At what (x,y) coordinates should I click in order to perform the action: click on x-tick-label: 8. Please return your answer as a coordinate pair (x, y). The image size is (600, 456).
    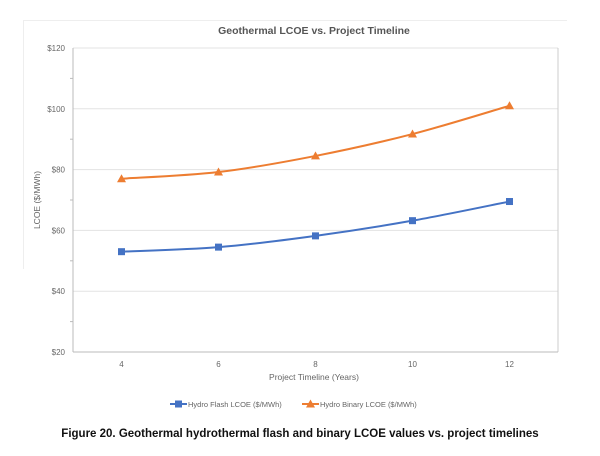
    Looking at the image, I should click on (315, 364).